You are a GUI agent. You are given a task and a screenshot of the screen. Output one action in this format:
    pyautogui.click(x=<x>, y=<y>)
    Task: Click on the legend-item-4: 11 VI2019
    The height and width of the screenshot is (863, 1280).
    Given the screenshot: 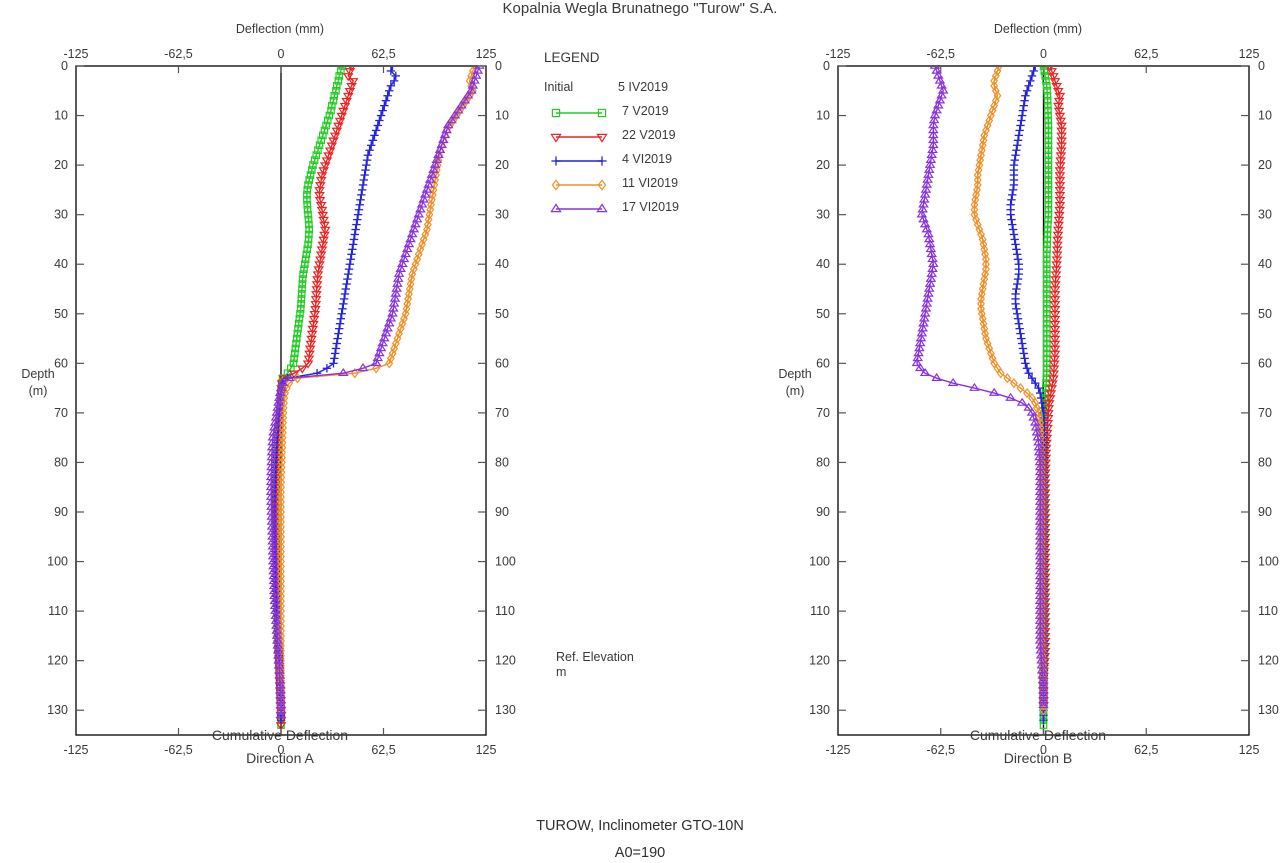 What is the action you would take?
    pyautogui.click(x=644, y=185)
    